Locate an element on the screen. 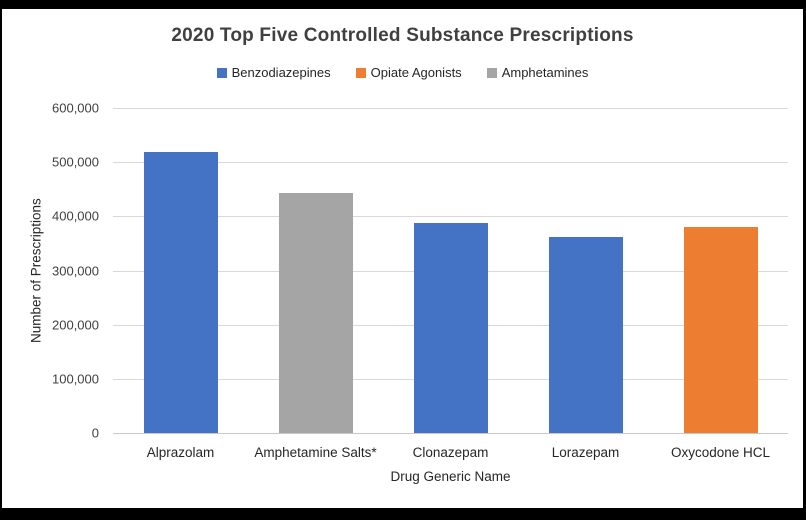 The image size is (806, 520). legend-item-amphetamines: Amphetamines is located at coordinates (537, 72).